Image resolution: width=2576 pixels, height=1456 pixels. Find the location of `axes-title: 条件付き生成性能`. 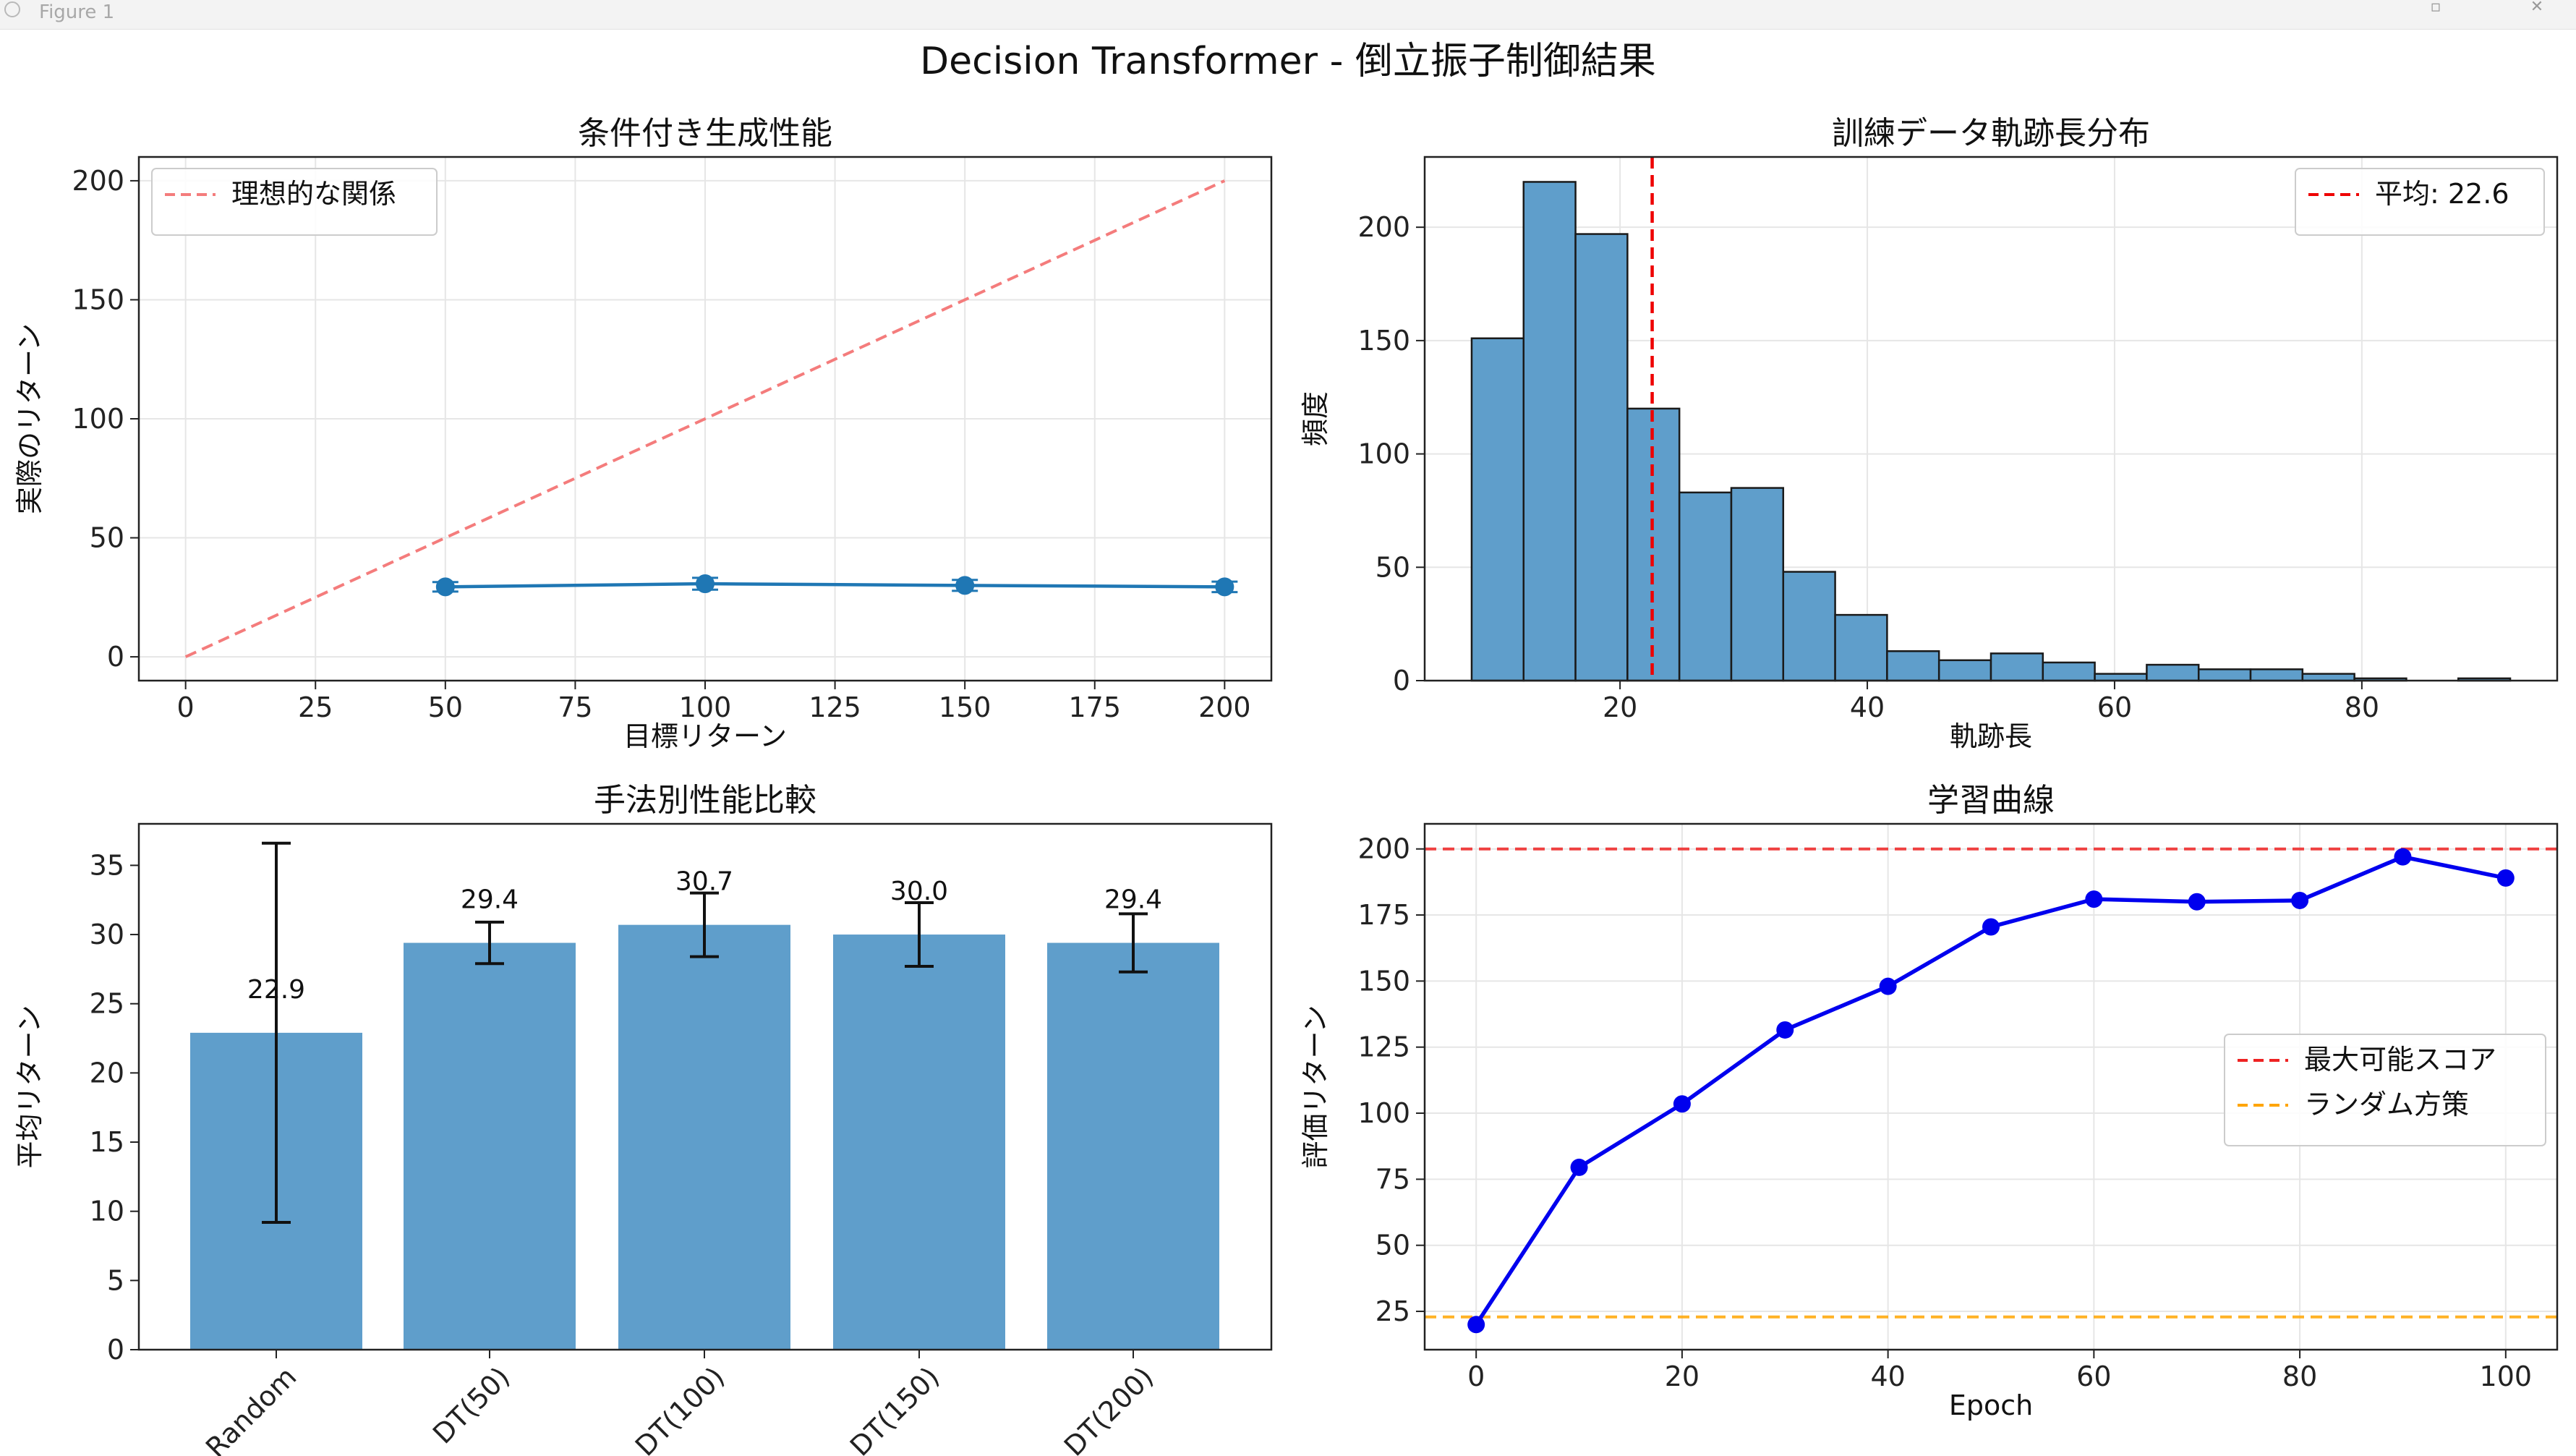

axes-title: 条件付き生成性能 is located at coordinates (705, 133).